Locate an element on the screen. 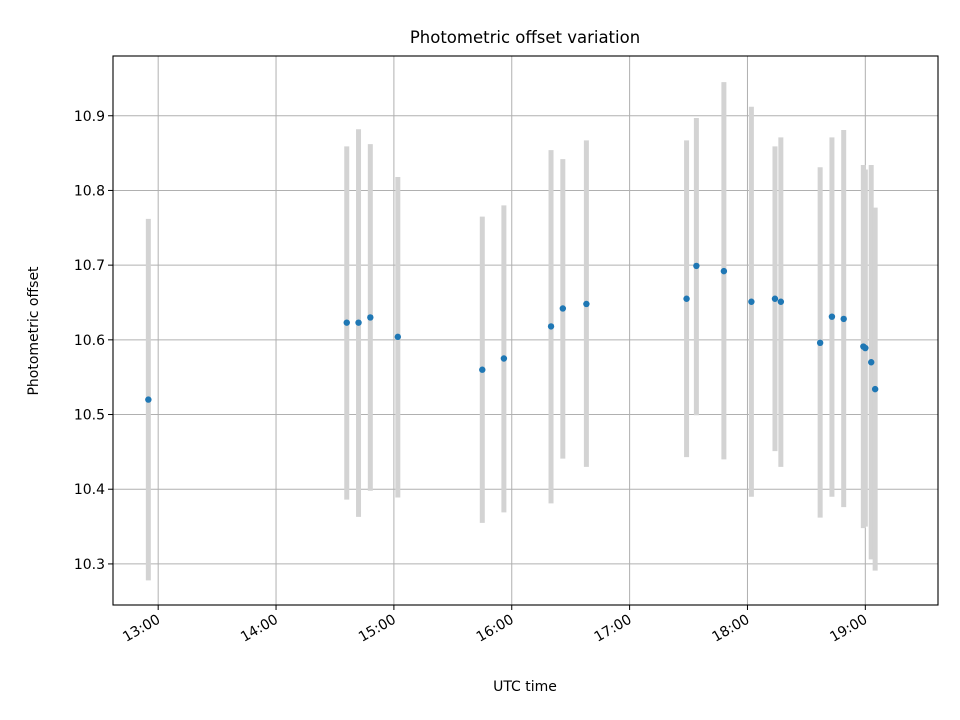 This screenshot has height=720, width=960. y-tick-label: 10.5 is located at coordinates (89, 416).